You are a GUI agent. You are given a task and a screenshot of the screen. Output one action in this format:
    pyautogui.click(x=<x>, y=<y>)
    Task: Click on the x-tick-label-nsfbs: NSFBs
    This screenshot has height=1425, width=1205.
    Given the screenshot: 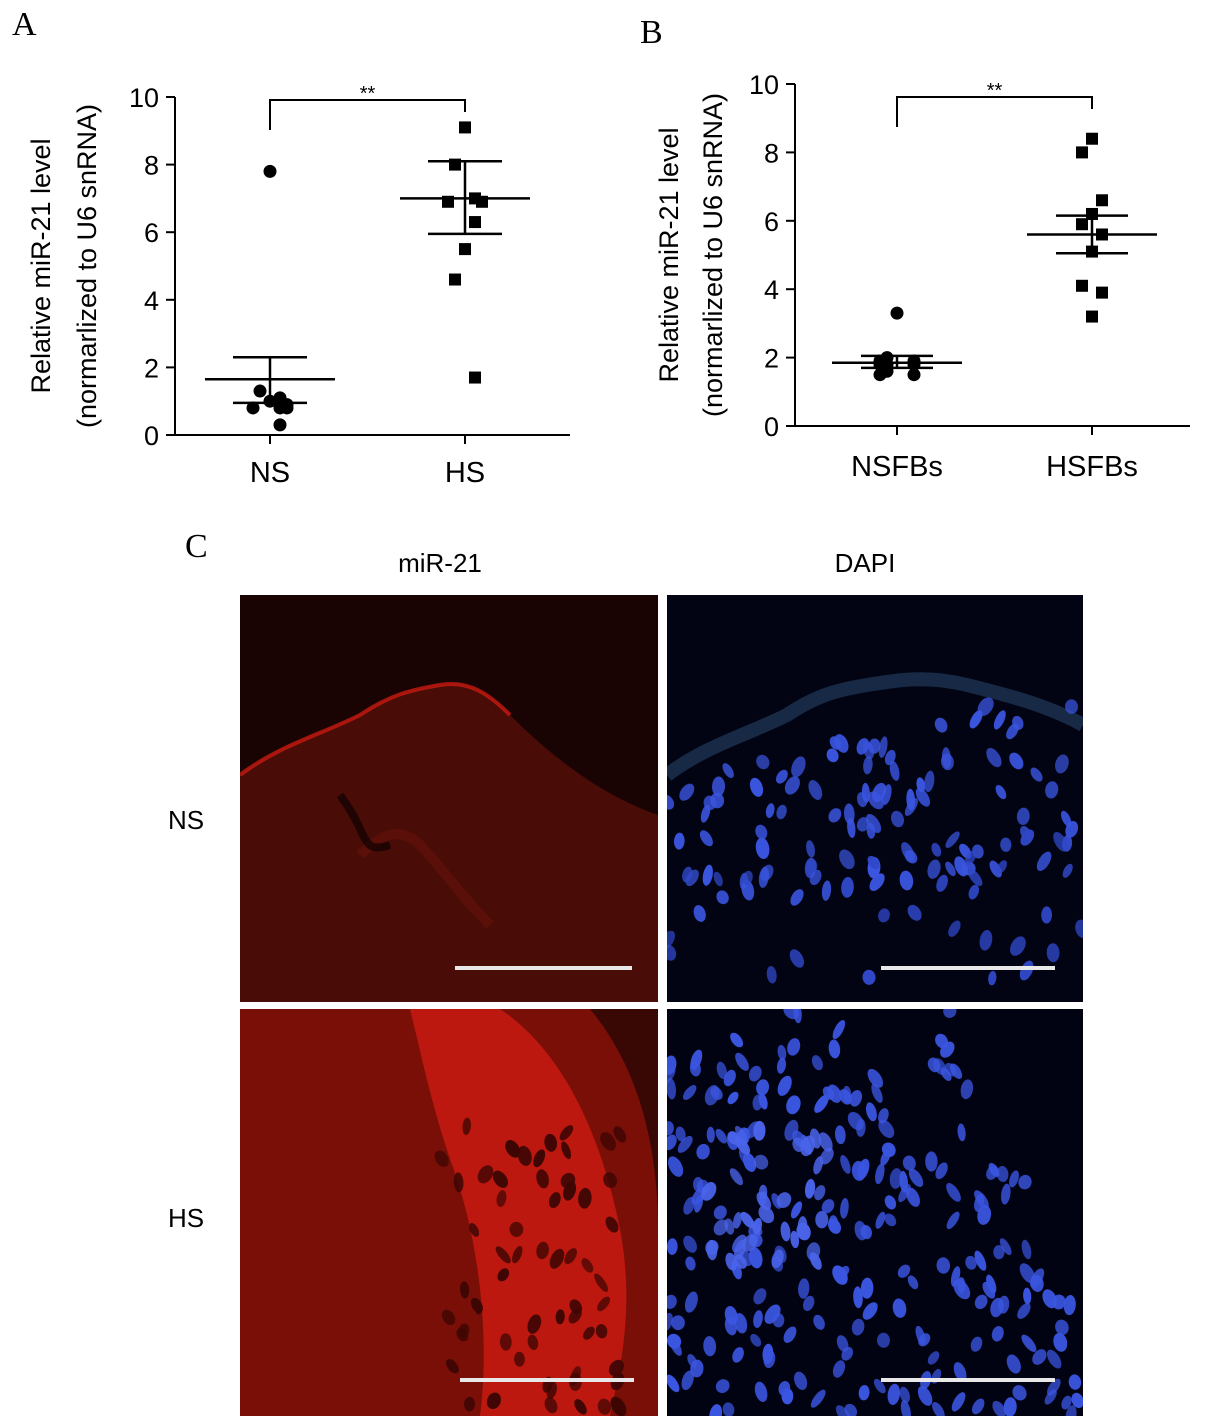 What is the action you would take?
    pyautogui.click(x=897, y=467)
    